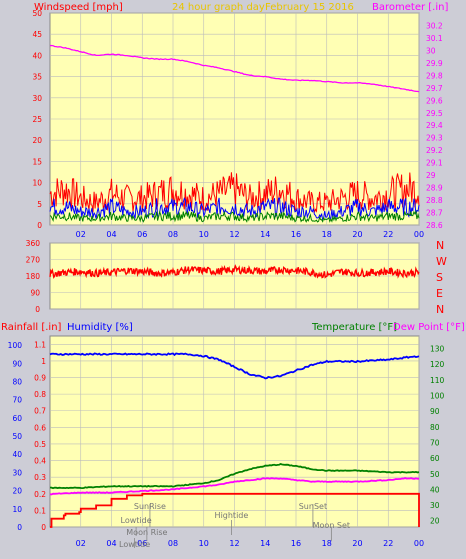  What do you see at coordinates (37, 98) in the screenshot?
I see `windspeed-tick-label: 30` at bounding box center [37, 98].